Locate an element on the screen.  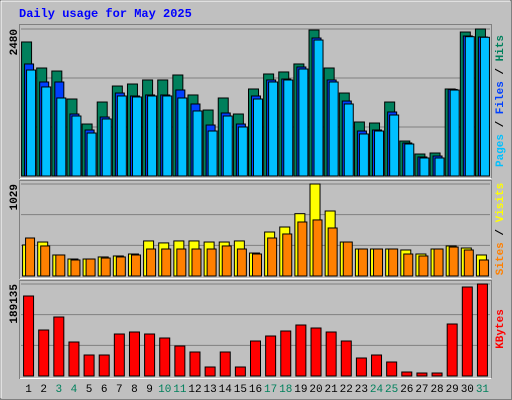
x-tick-label: 6 is located at coordinates (104, 390).